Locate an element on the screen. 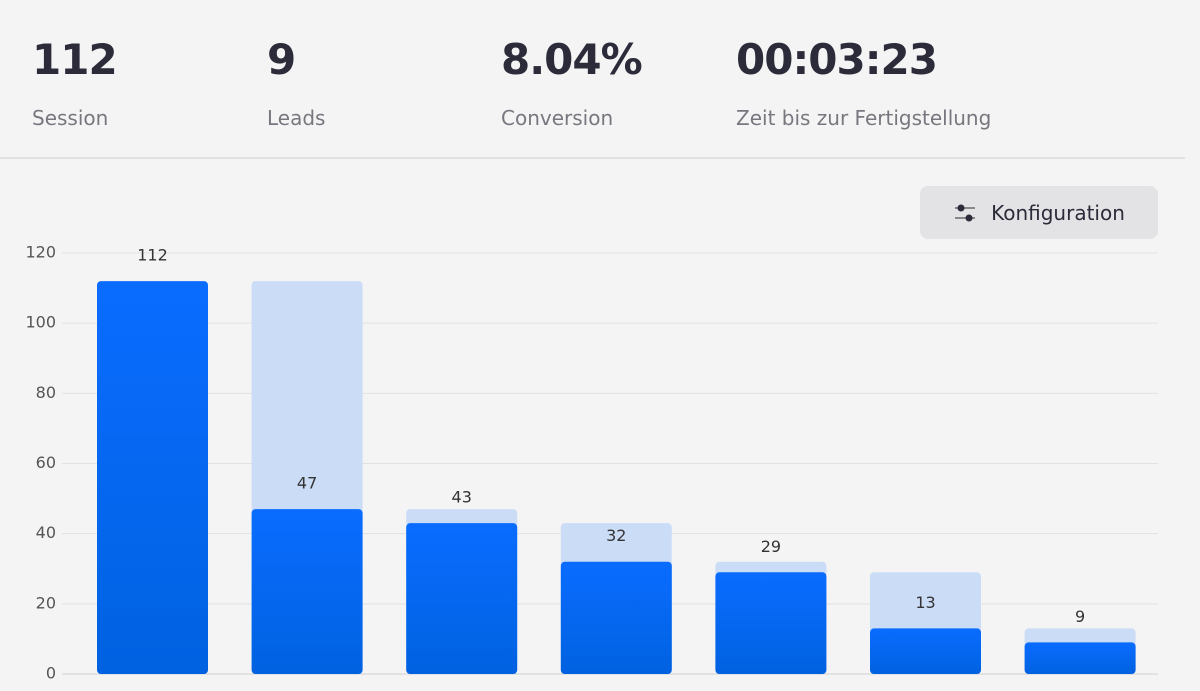 This screenshot has width=1200, height=691. stat-value: 9 is located at coordinates (281, 59).